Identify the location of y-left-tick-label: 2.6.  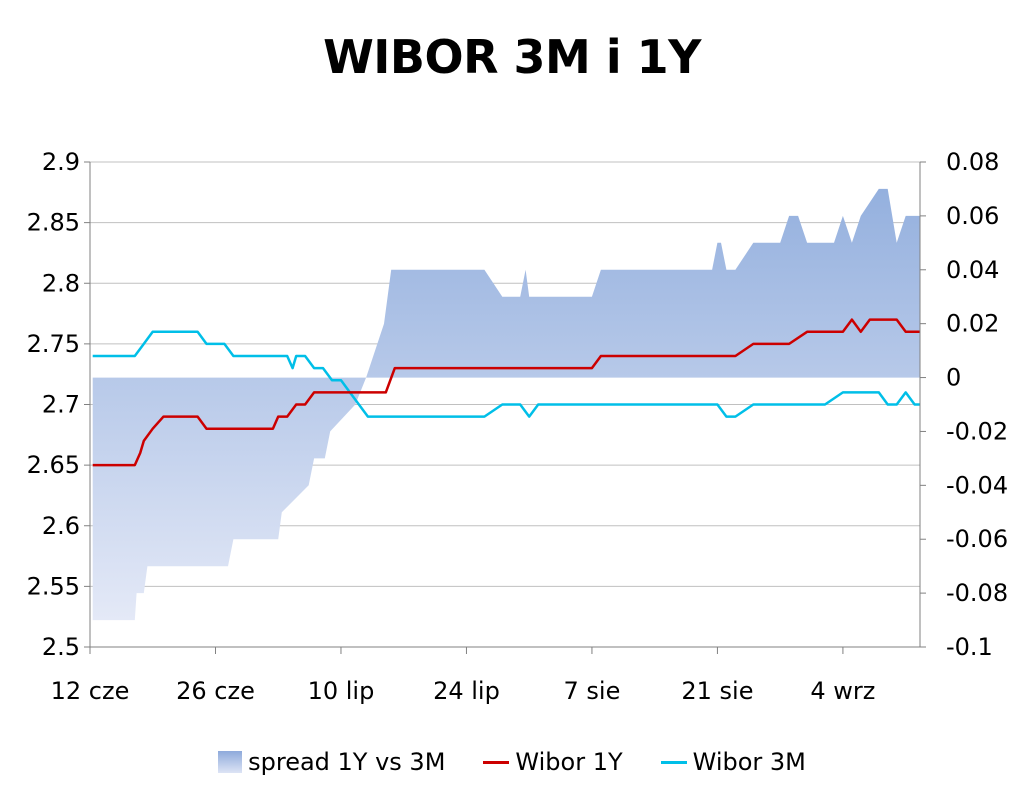
(61, 526).